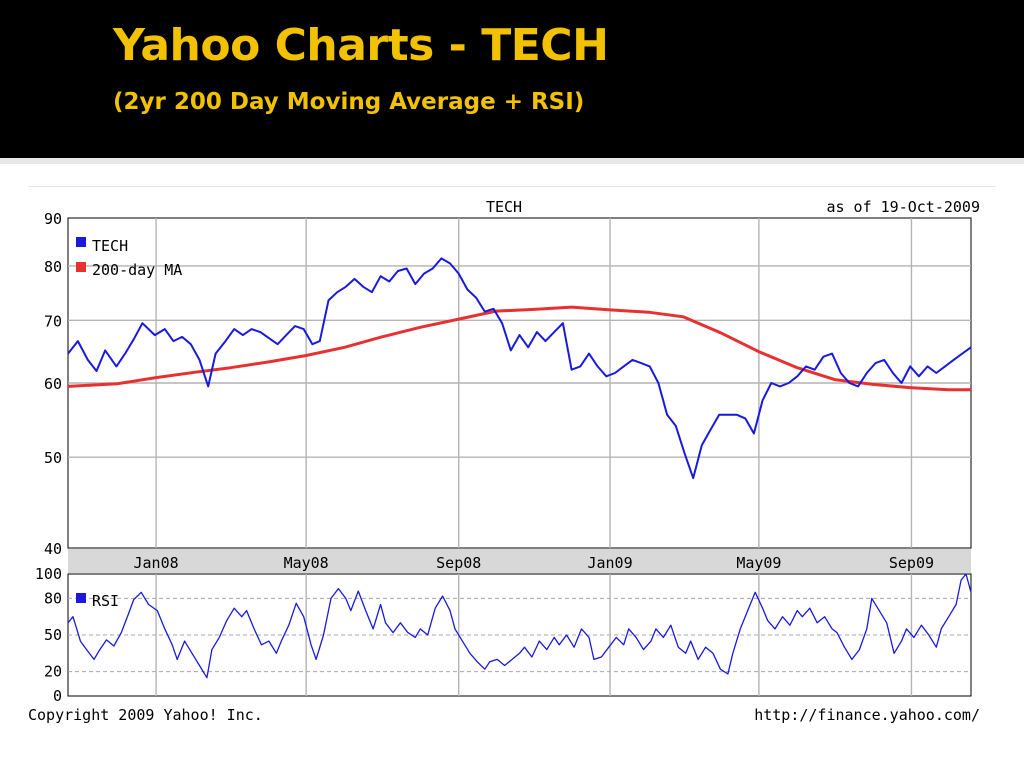  What do you see at coordinates (81, 267) in the screenshot?
I see `legend-swatch-ma` at bounding box center [81, 267].